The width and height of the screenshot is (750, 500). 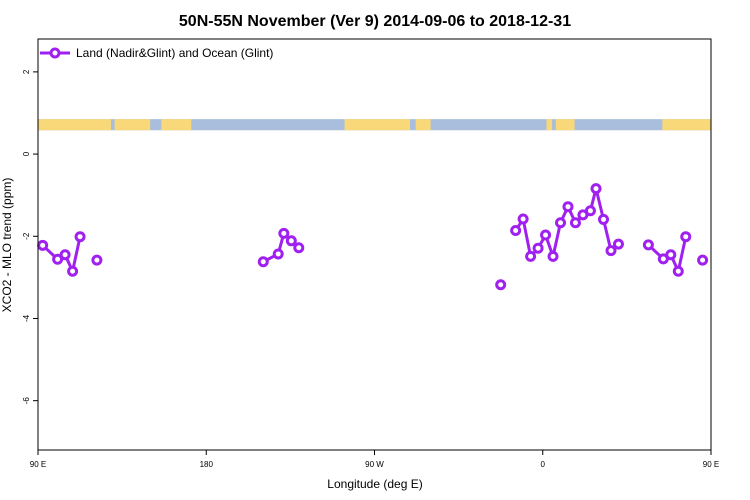 I want to click on y-axis-label: XCO2 - MLO trend (ppm), so click(x=7, y=245).